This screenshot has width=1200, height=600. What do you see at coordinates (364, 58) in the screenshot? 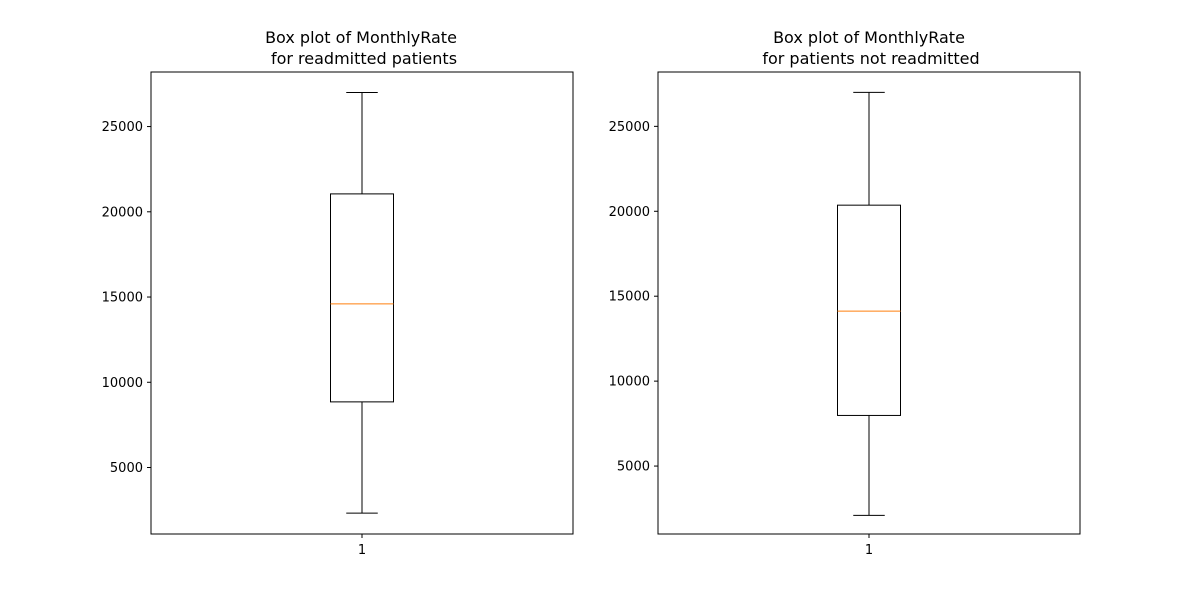
I see `chart-title-line-2: for readmitted patients` at bounding box center [364, 58].